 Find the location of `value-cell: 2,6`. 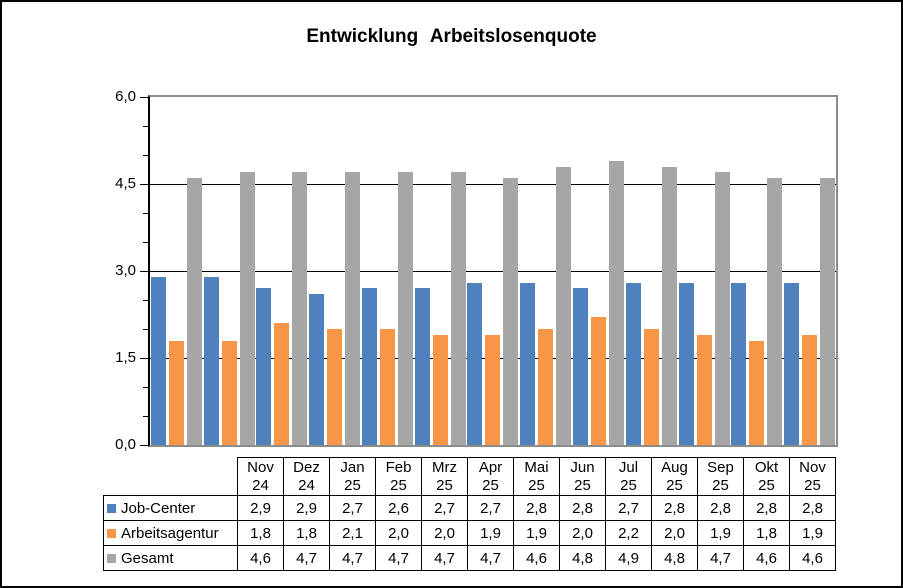

value-cell: 2,6 is located at coordinates (398, 508).